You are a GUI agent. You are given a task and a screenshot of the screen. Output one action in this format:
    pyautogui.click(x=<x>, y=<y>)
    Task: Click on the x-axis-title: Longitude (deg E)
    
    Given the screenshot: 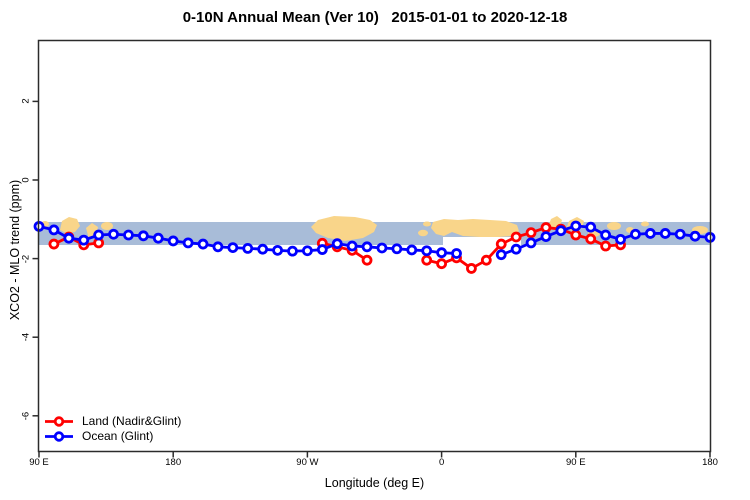 What is the action you would take?
    pyautogui.click(x=374, y=483)
    